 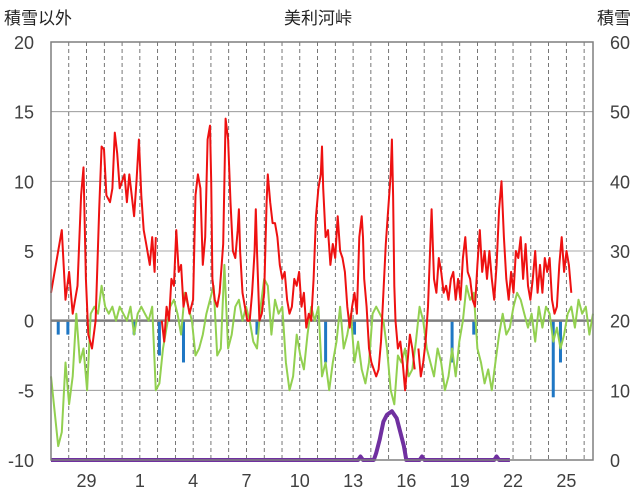 I want to click on left-tick-label-4: 10, so click(x=24, y=182).